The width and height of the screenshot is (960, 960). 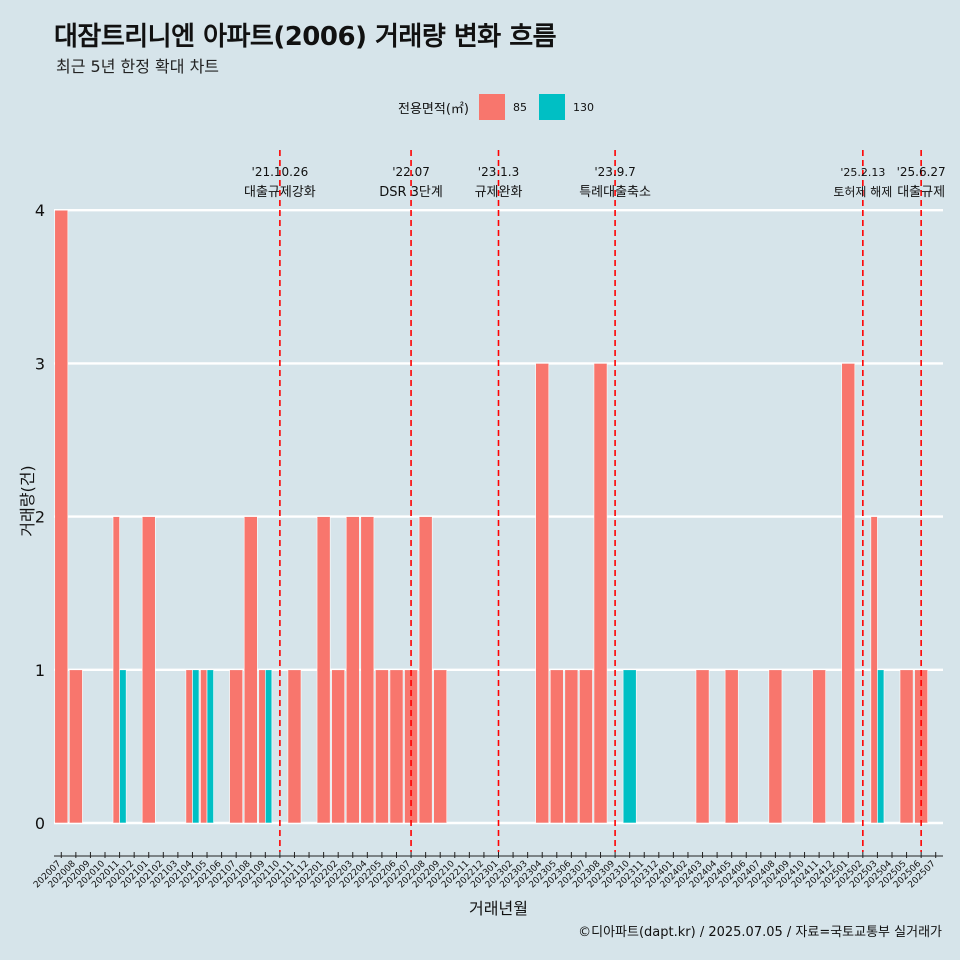 I want to click on legend-title: 전용면적(㎡), so click(x=433, y=109).